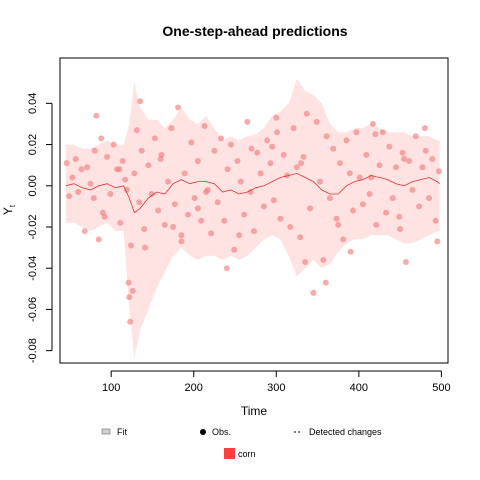  I want to click on fit-line, so click(252, 193).